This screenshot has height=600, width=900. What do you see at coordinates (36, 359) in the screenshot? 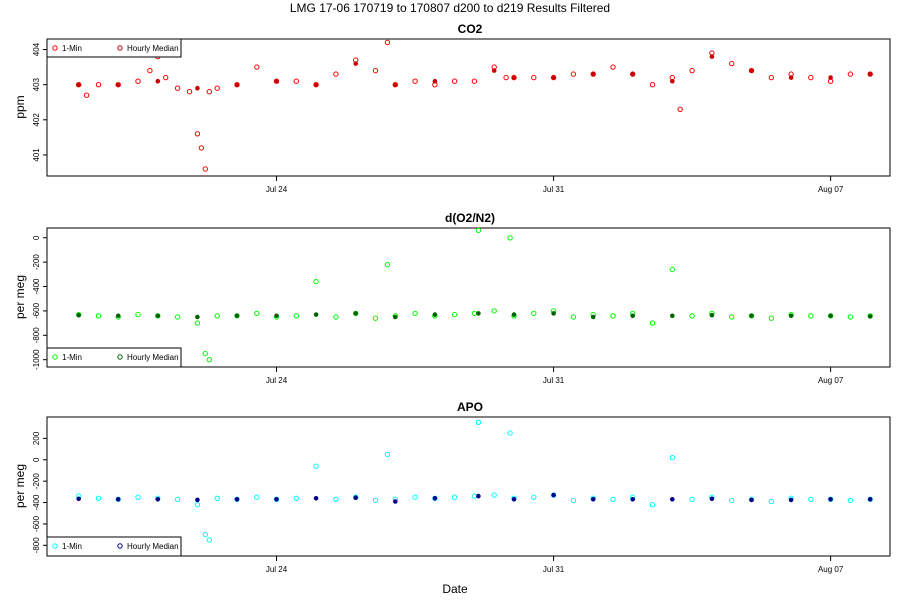
I see `panel-o2n2-y-tick-label: -1000` at bounding box center [36, 359].